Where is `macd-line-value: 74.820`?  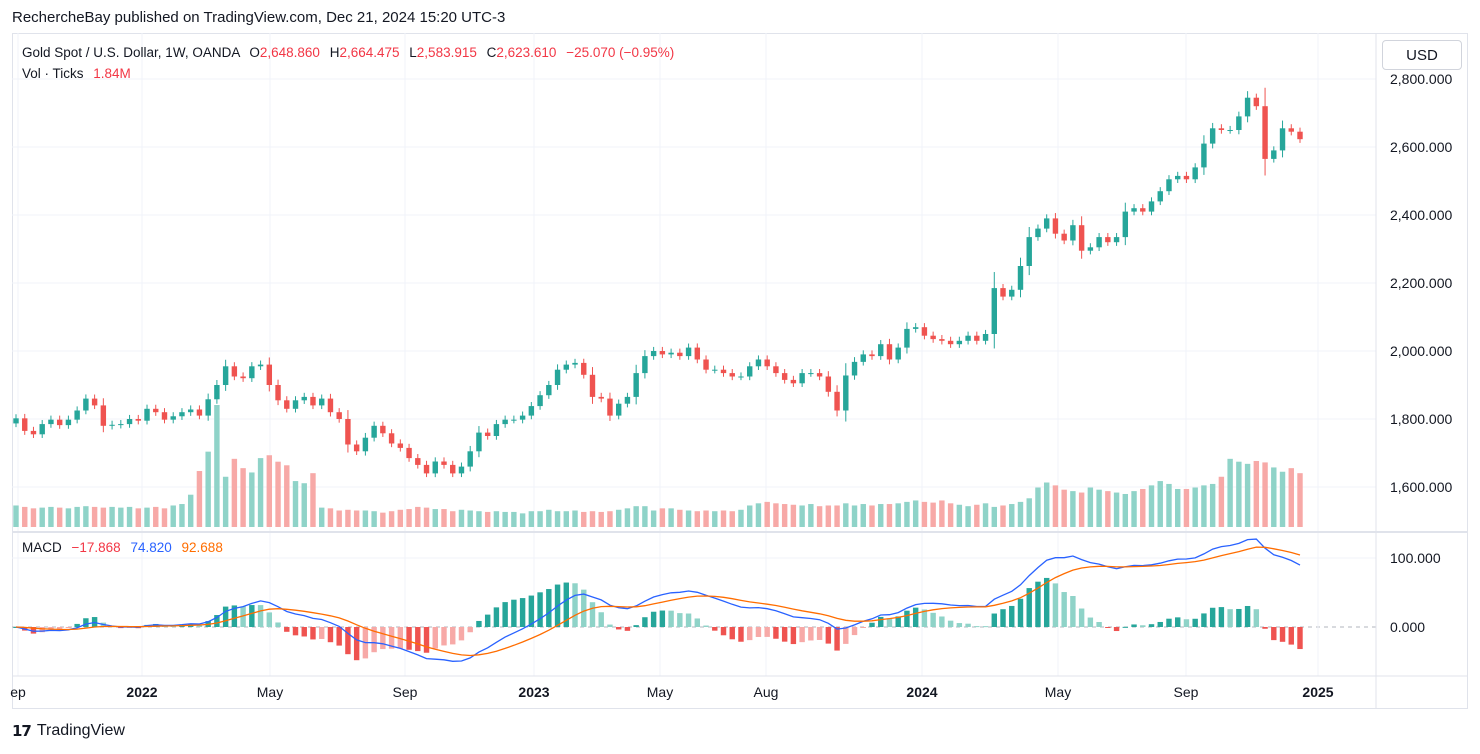 macd-line-value: 74.820 is located at coordinates (151, 547).